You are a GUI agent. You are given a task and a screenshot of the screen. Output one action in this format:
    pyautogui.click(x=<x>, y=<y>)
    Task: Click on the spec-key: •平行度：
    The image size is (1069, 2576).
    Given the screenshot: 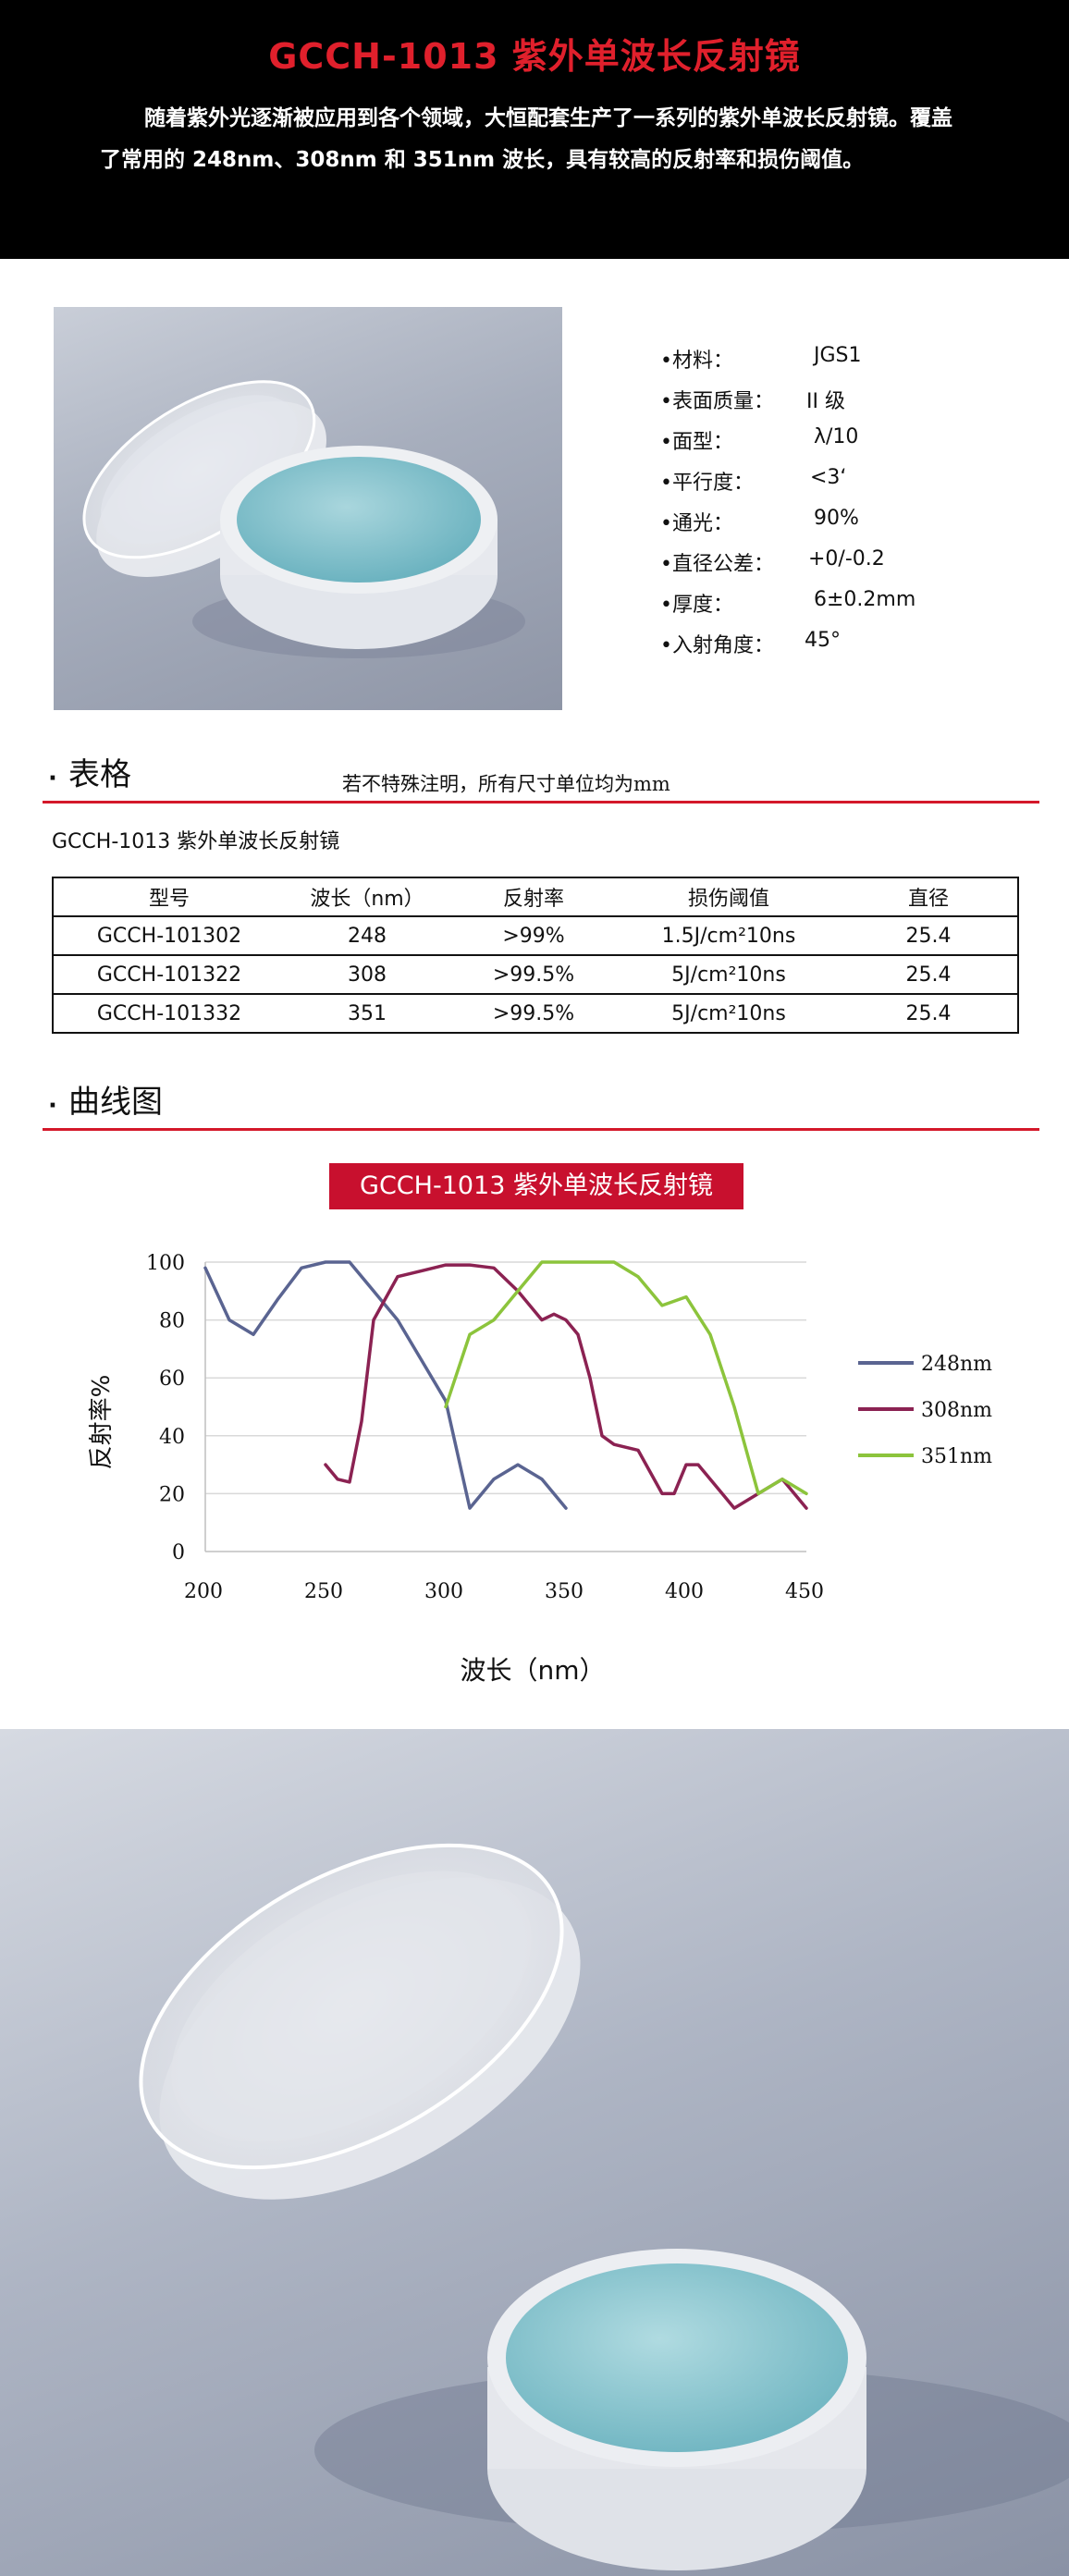 What is the action you would take?
    pyautogui.click(x=707, y=484)
    